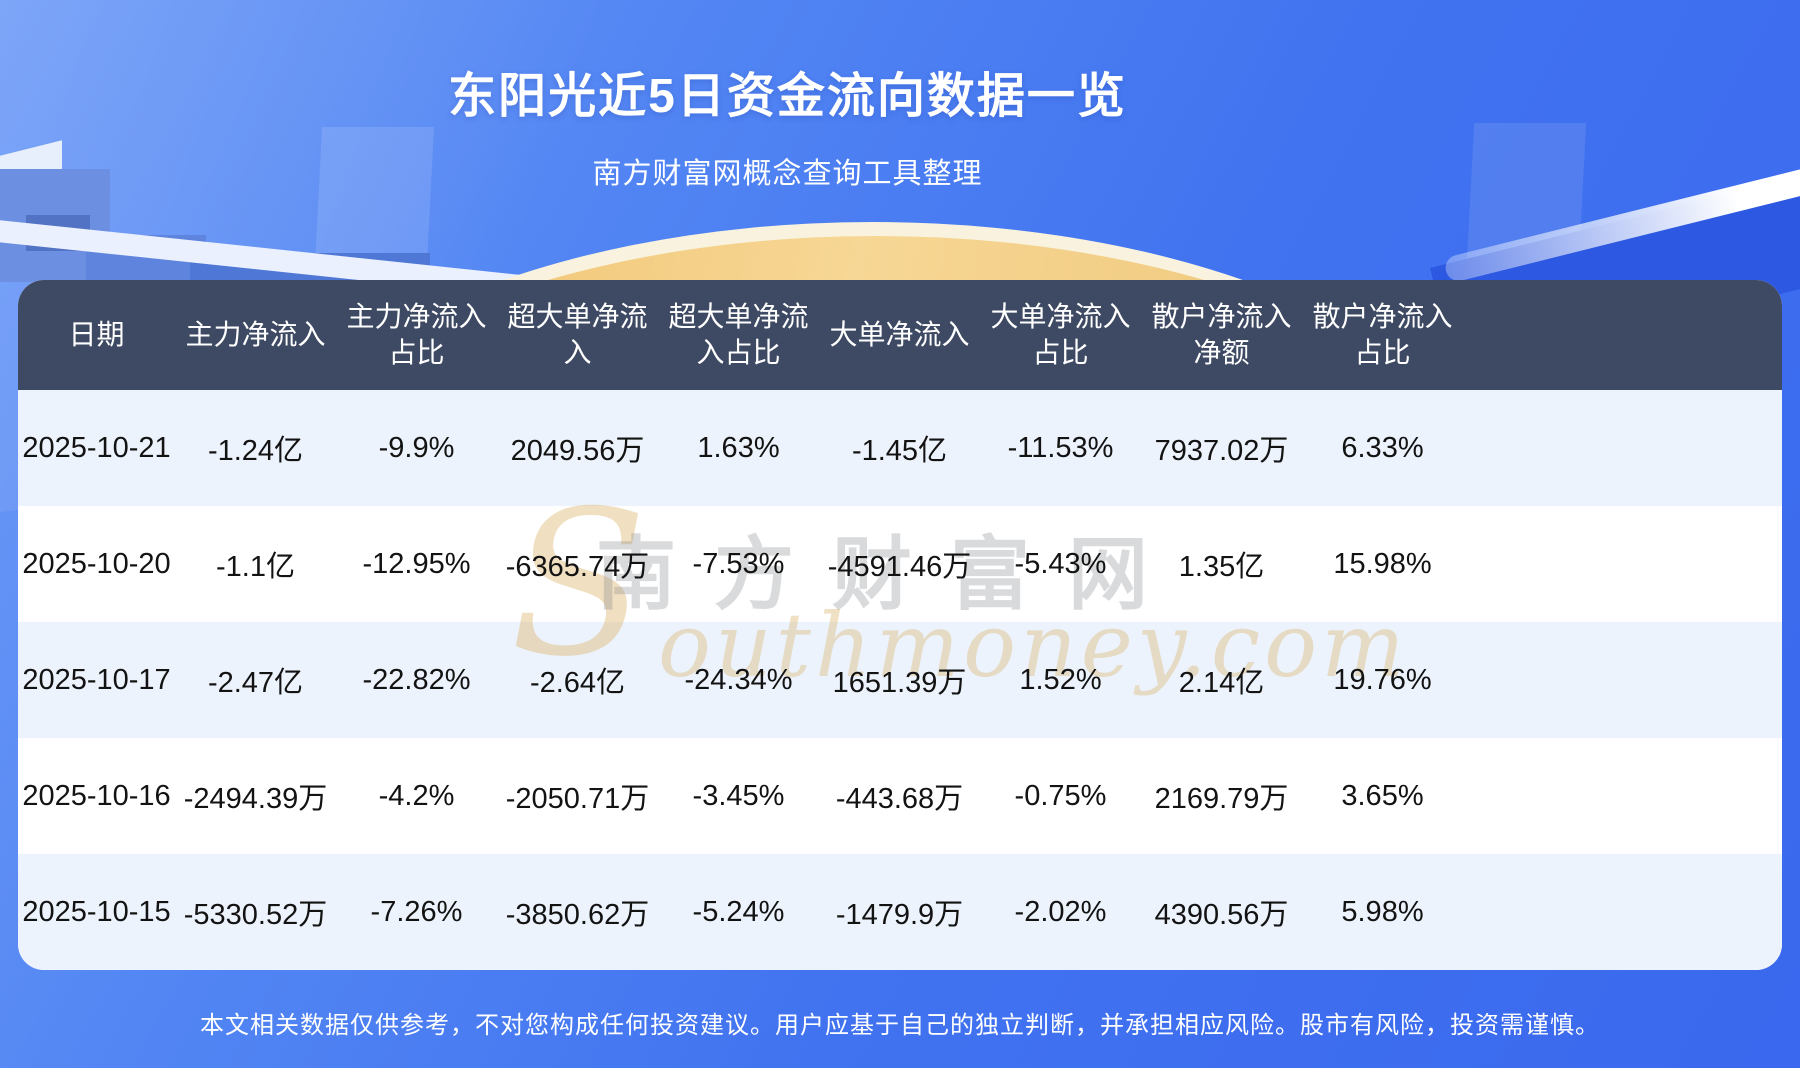  What do you see at coordinates (255, 683) in the screenshot?
I see `table-cell: -2.47亿` at bounding box center [255, 683].